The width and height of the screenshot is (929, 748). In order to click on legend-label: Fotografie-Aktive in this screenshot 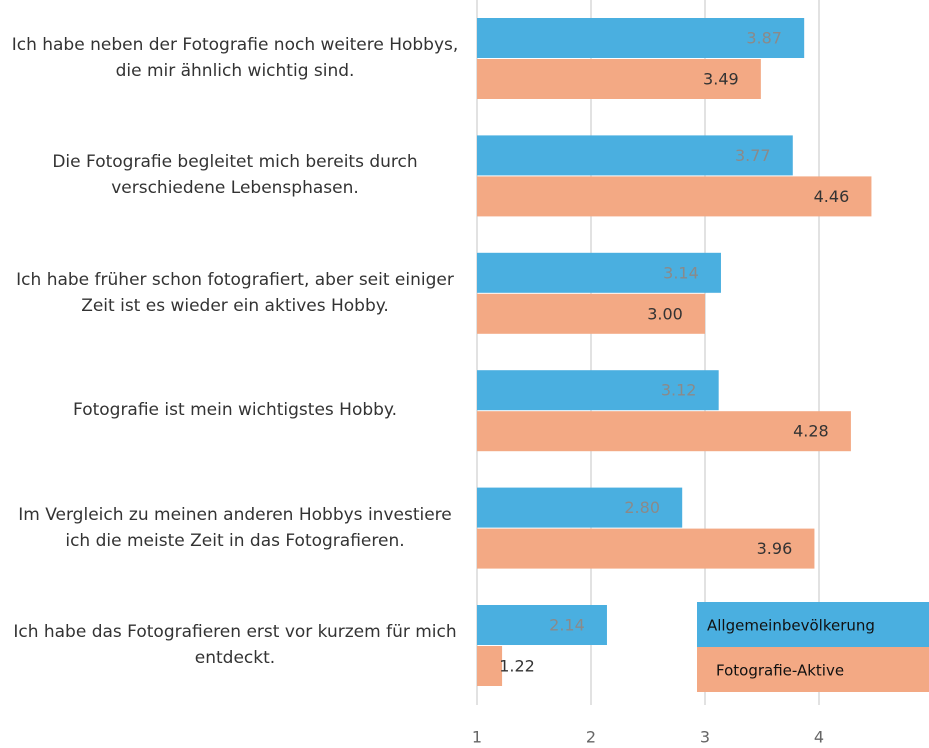, I will do `click(780, 671)`.